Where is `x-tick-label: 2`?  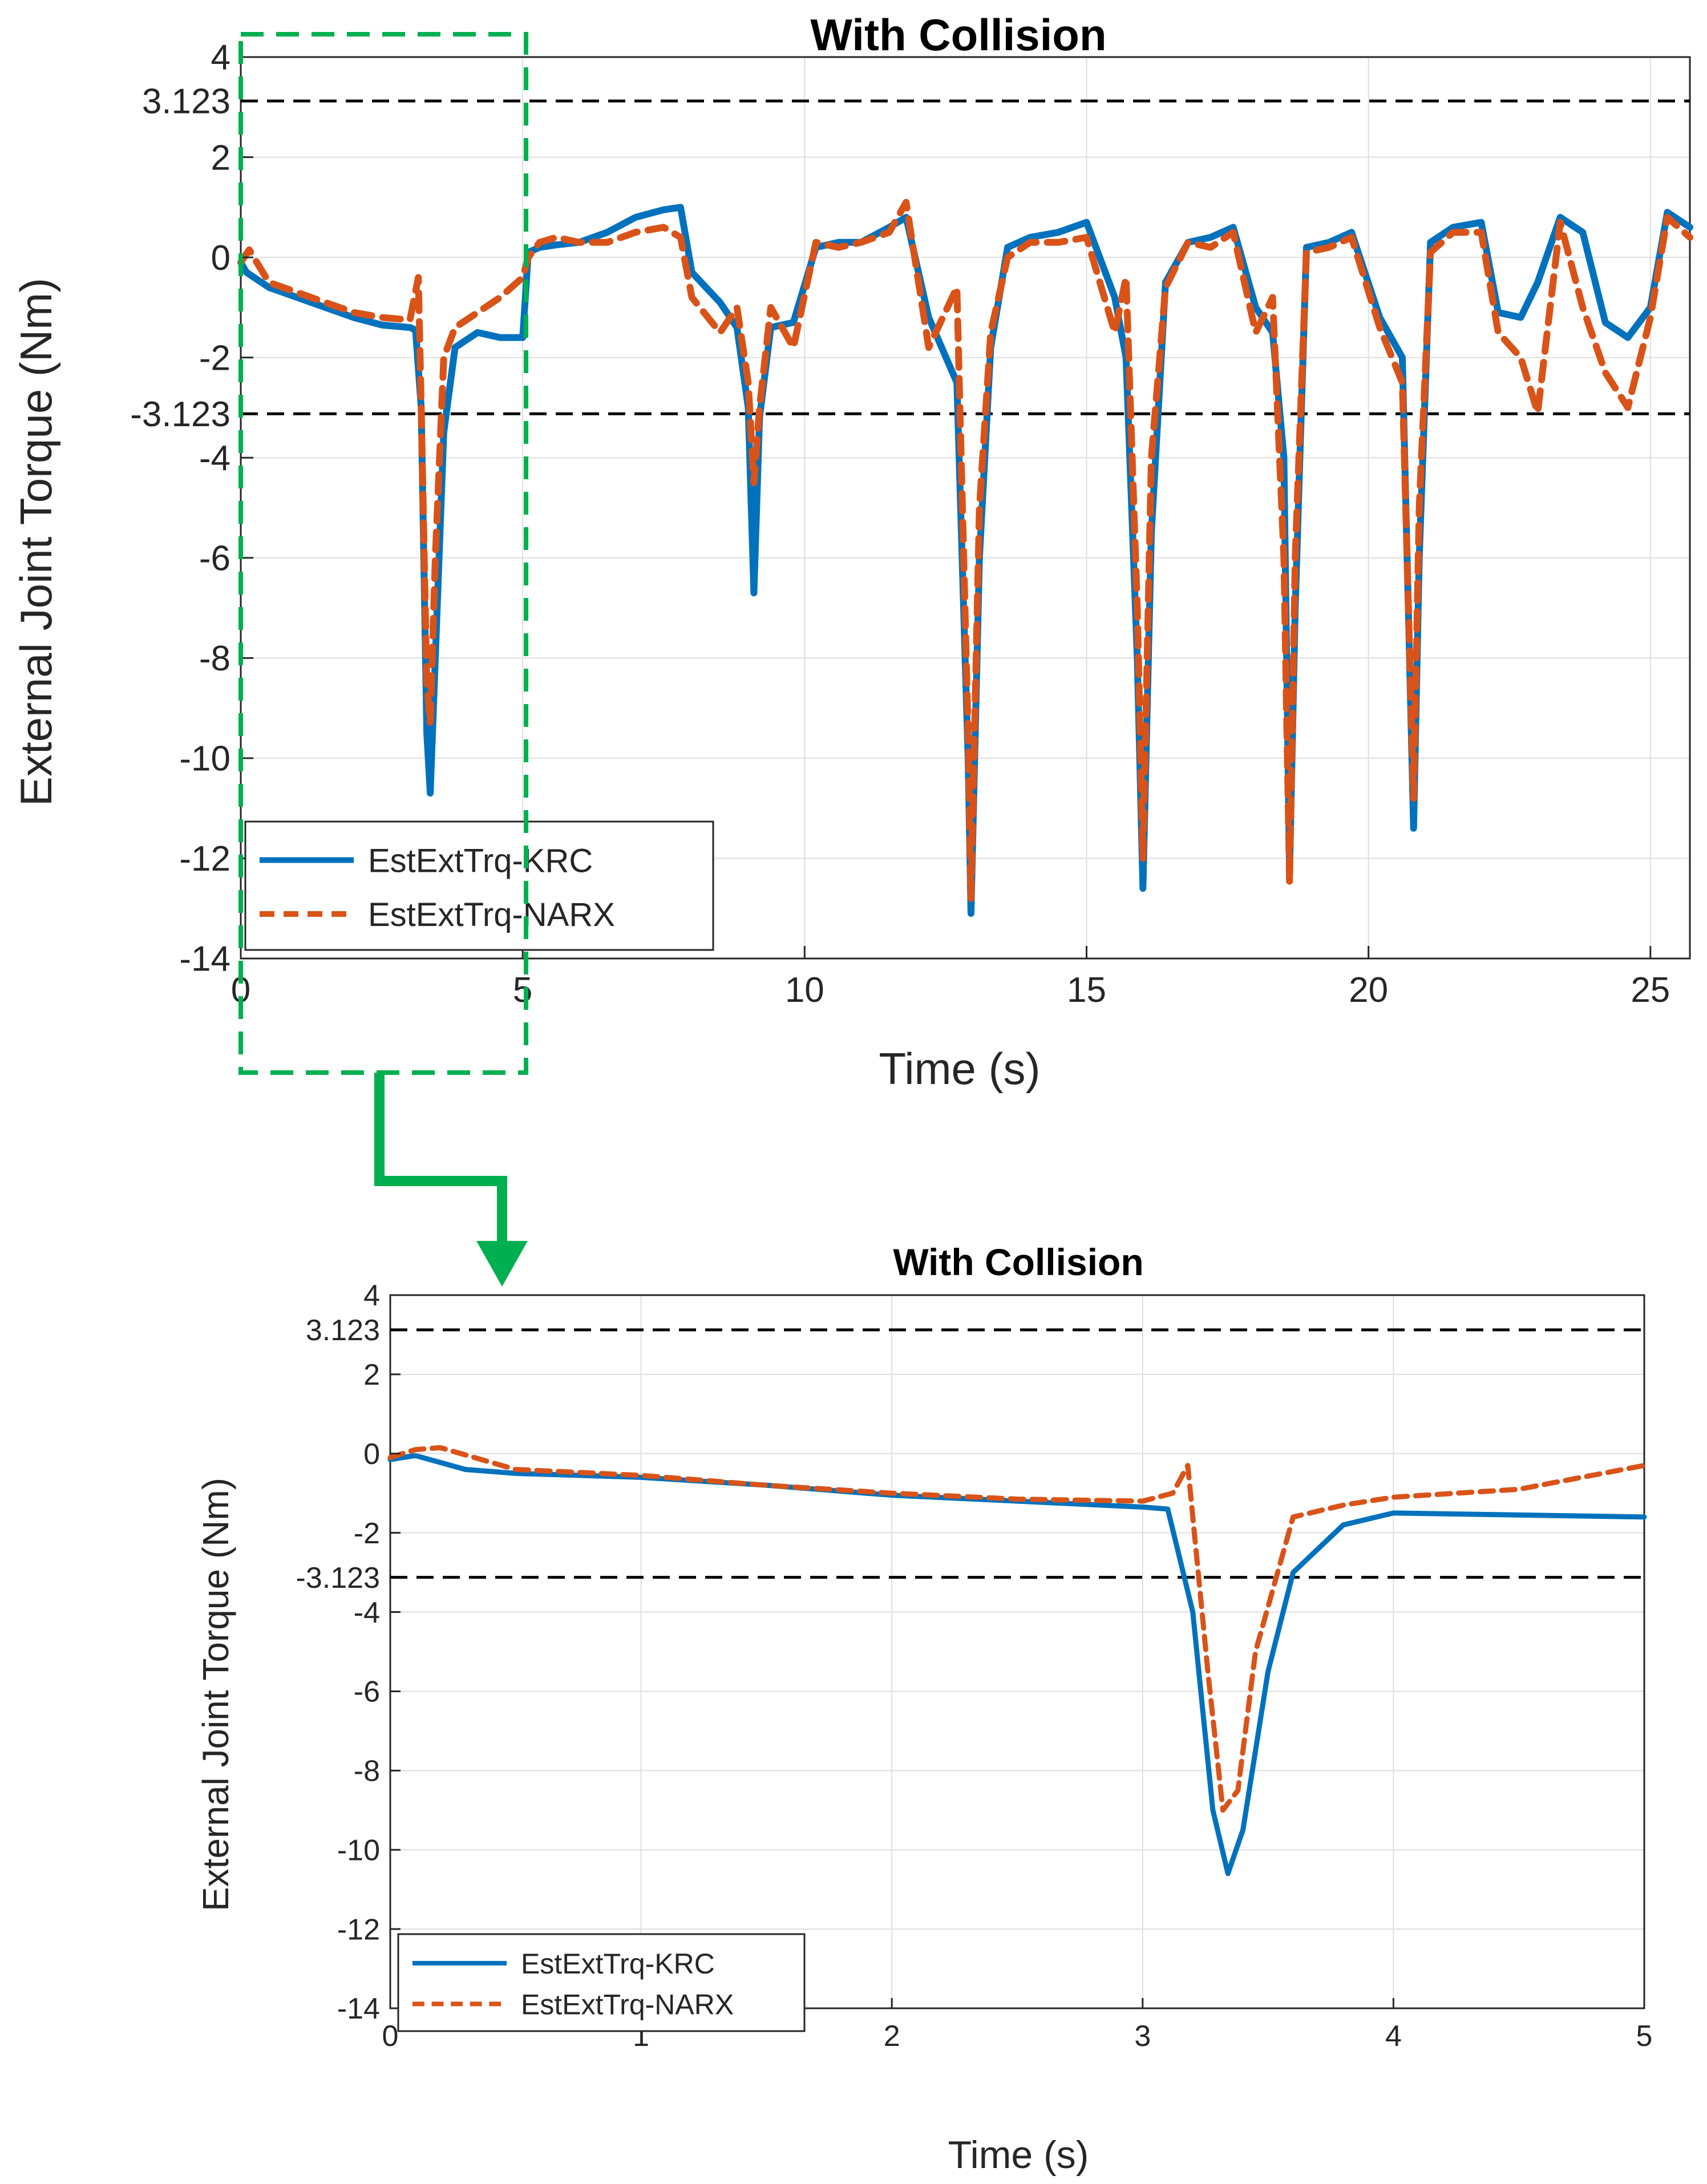
x-tick-label: 2 is located at coordinates (892, 2036).